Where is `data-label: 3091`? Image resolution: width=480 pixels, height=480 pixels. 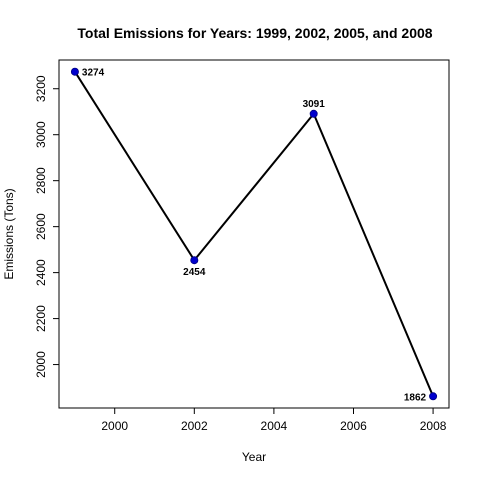
data-label: 3091 is located at coordinates (314, 104).